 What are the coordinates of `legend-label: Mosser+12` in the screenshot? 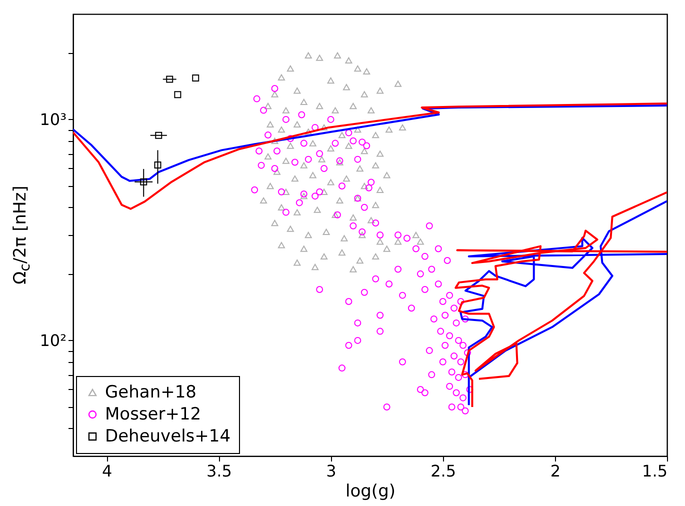 It's located at (153, 414).